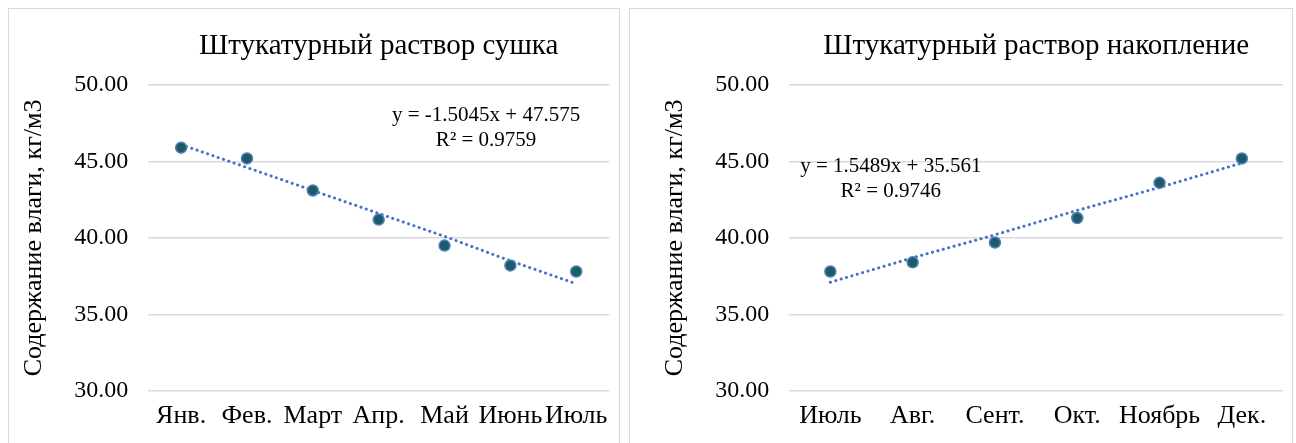 The width and height of the screenshot is (1296, 443). Describe the element at coordinates (486, 113) in the screenshot. I see `annotation: y = -1.5045x + 47.575` at that location.